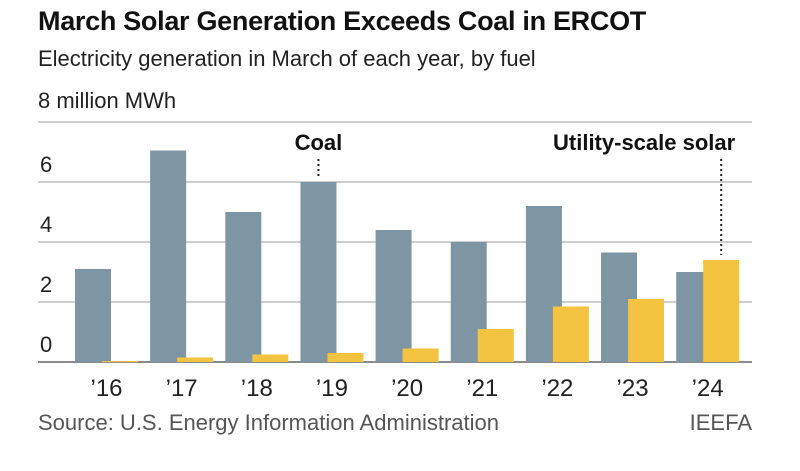 The image size is (800, 471). What do you see at coordinates (557, 388) in the screenshot?
I see `x-tick-label-22: ’22` at bounding box center [557, 388].